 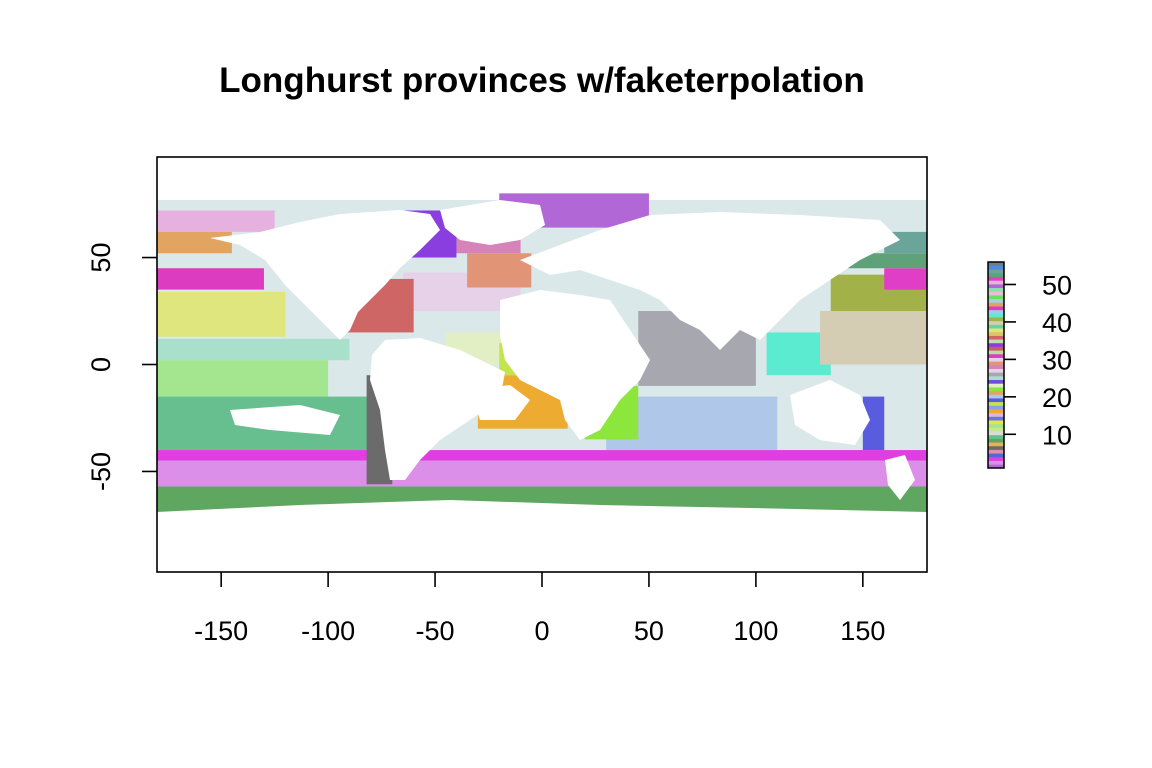 What do you see at coordinates (285, 420) in the screenshot?
I see `pacific-patch` at bounding box center [285, 420].